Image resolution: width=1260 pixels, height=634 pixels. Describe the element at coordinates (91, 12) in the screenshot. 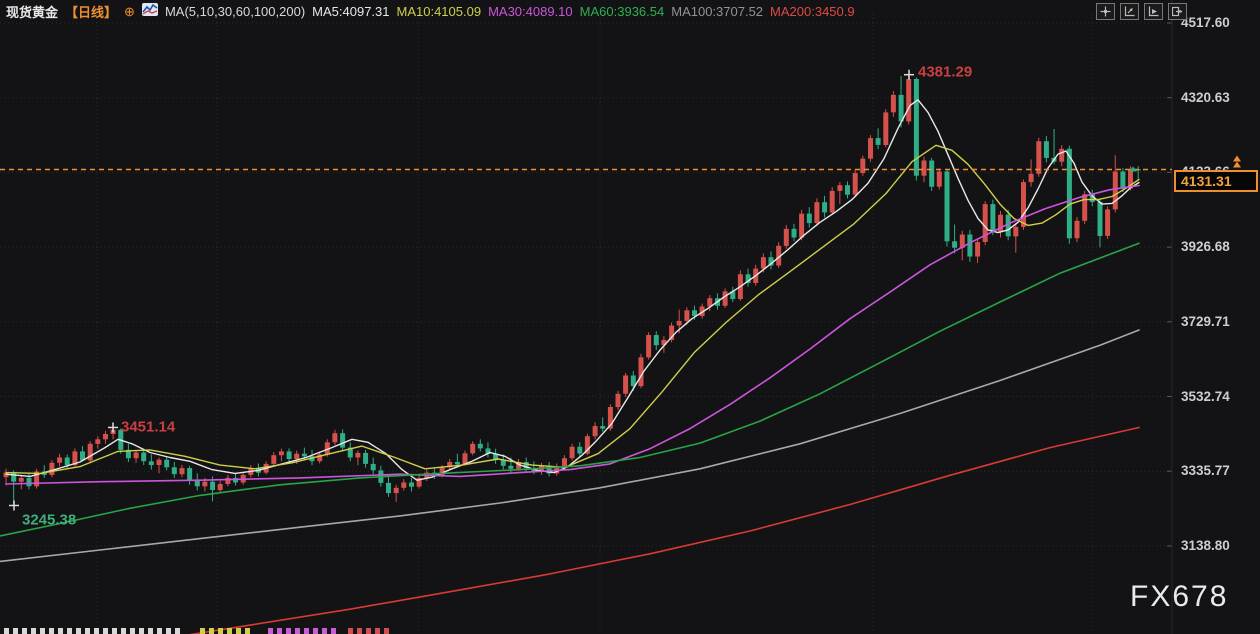

I see `period-label: 【日线】` at that location.